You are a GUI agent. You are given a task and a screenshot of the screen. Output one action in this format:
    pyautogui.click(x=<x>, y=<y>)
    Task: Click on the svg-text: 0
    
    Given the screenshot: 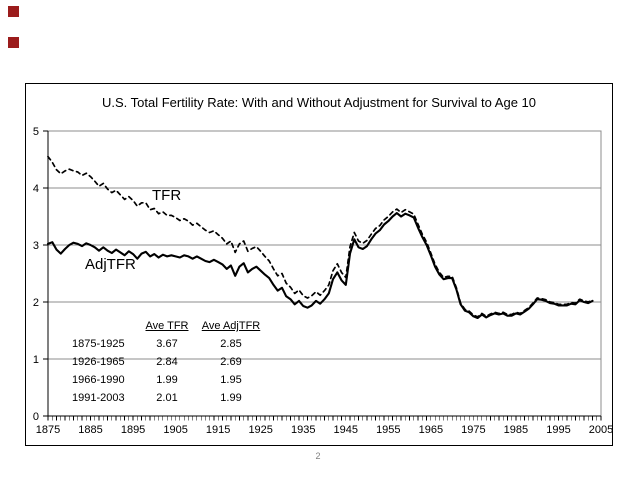 What is the action you would take?
    pyautogui.click(x=36, y=417)
    